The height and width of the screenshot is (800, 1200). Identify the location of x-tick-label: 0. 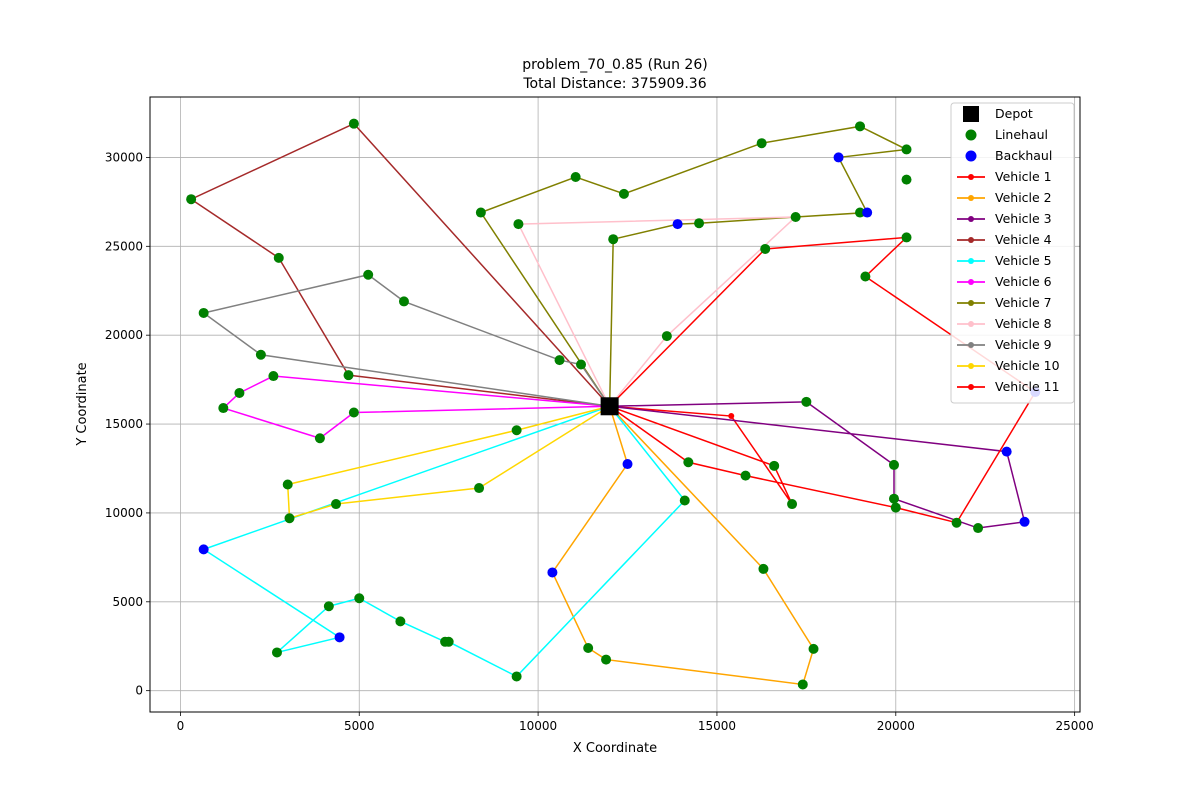
(181, 726).